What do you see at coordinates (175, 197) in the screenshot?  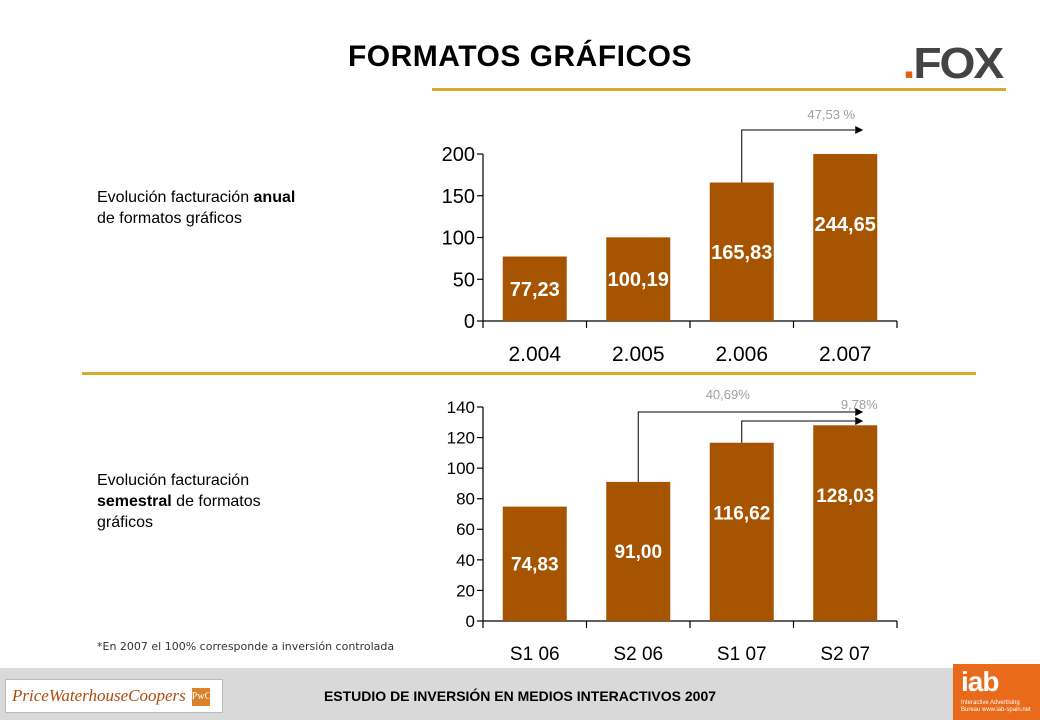 I see `annual-description-pre: Evolución facturación` at bounding box center [175, 197].